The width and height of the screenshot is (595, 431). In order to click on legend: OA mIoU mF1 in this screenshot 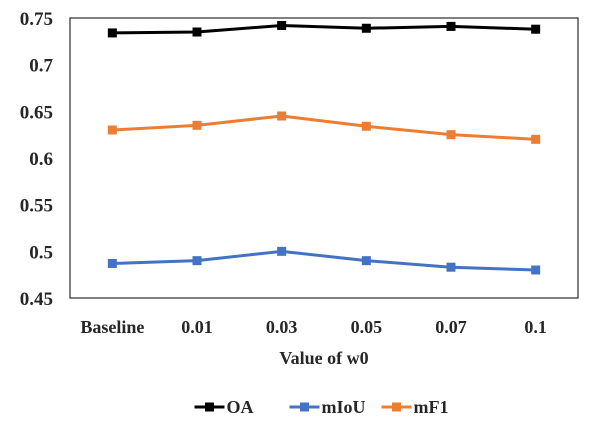, I will do `click(321, 407)`.